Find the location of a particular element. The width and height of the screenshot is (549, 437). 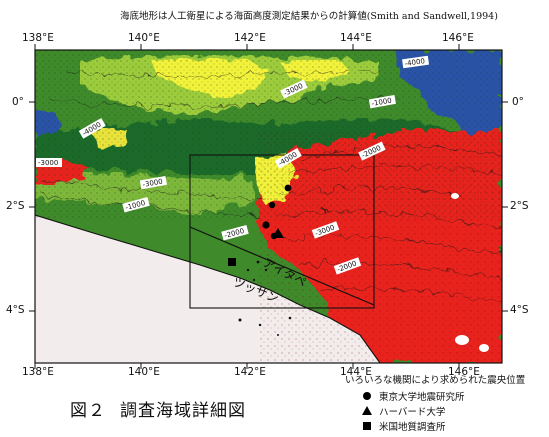

legend-label-harvard: ハーバード大学 is located at coordinates (412, 412).